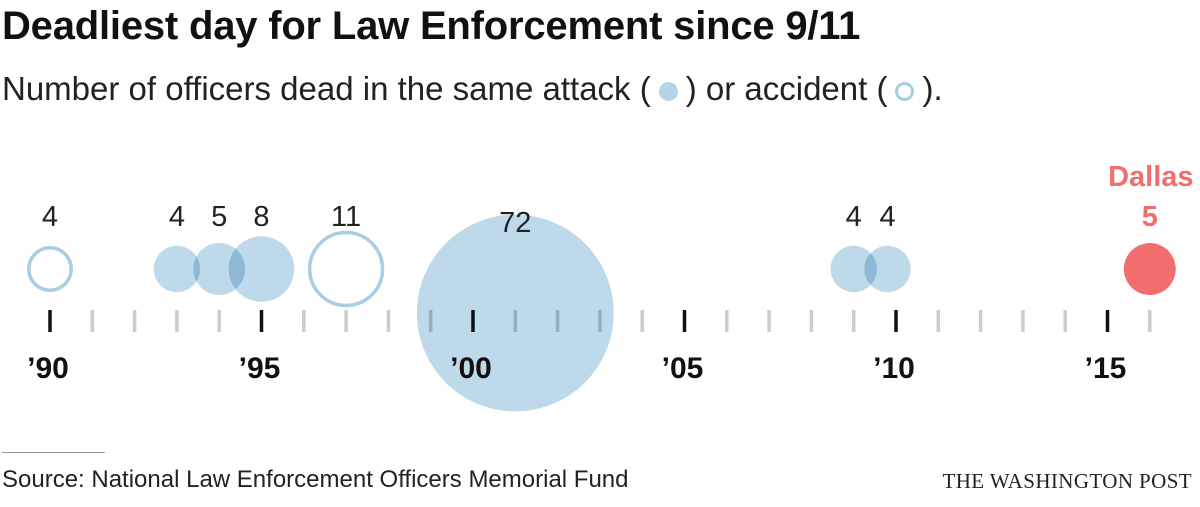  What do you see at coordinates (48, 368) in the screenshot?
I see `axis-tick-label: ’90` at bounding box center [48, 368].